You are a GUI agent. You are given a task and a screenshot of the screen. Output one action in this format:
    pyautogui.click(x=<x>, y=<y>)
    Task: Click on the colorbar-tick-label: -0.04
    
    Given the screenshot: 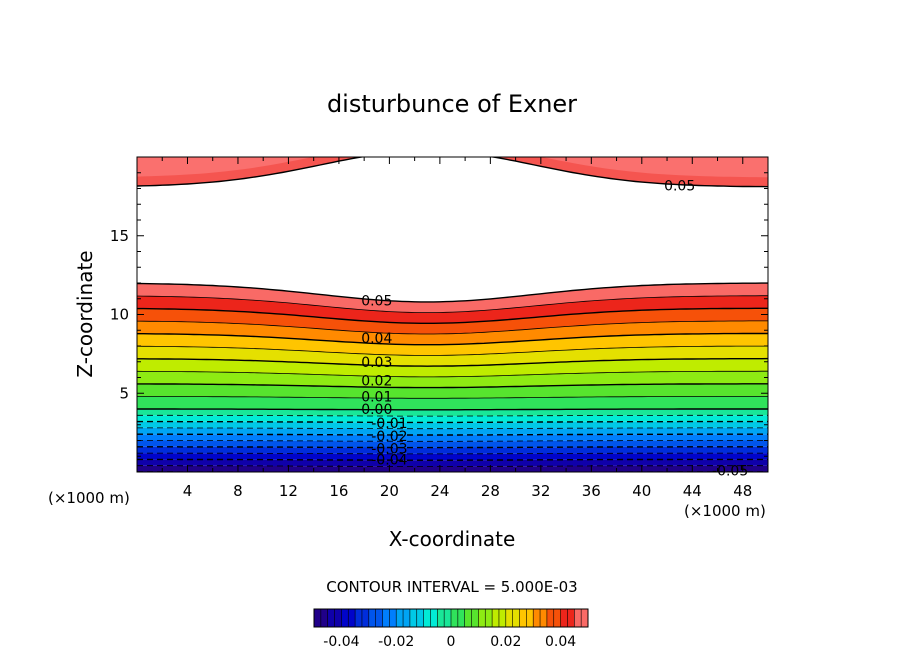 What is the action you would take?
    pyautogui.click(x=341, y=642)
    